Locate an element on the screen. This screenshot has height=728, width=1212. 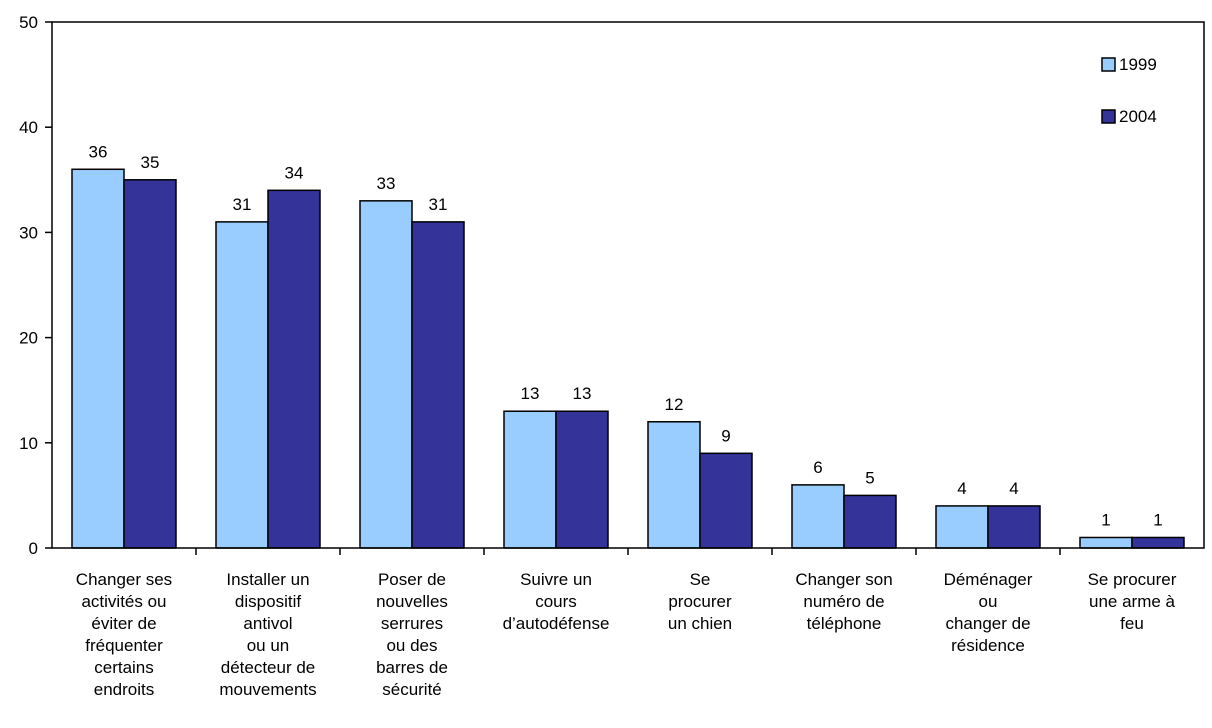
y-tick-label: 40 is located at coordinates (28, 127).